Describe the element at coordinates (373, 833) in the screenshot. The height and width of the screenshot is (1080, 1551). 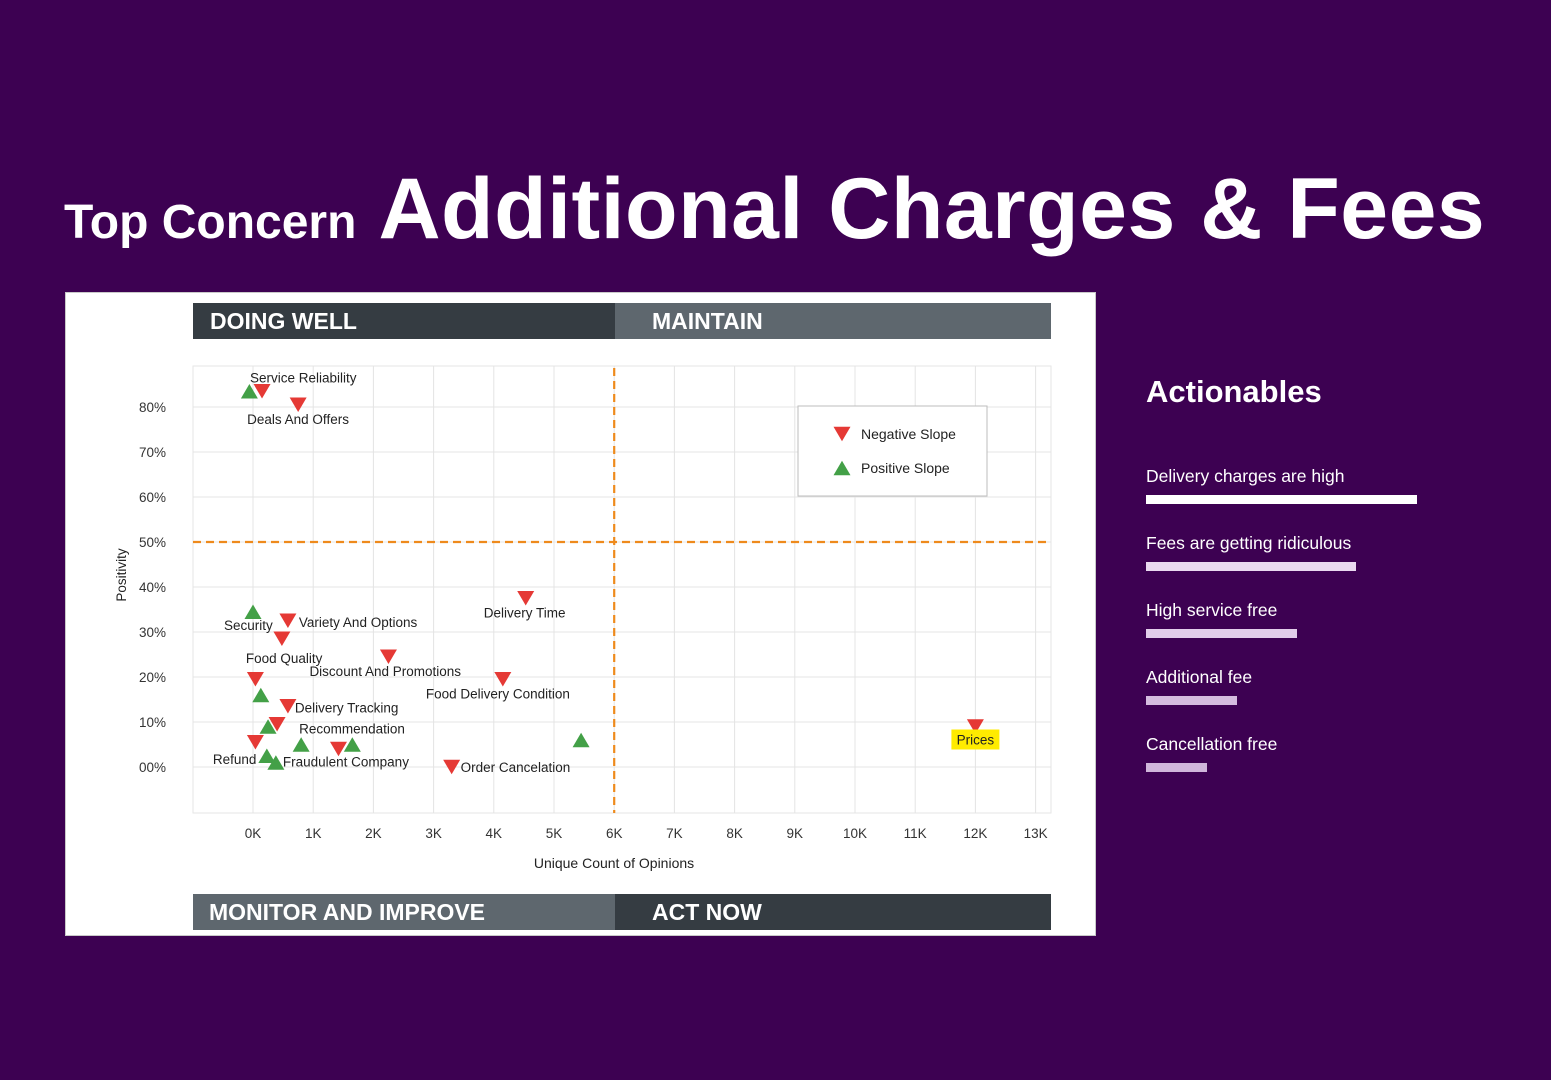
I see `x-tick-label: 2K` at that location.